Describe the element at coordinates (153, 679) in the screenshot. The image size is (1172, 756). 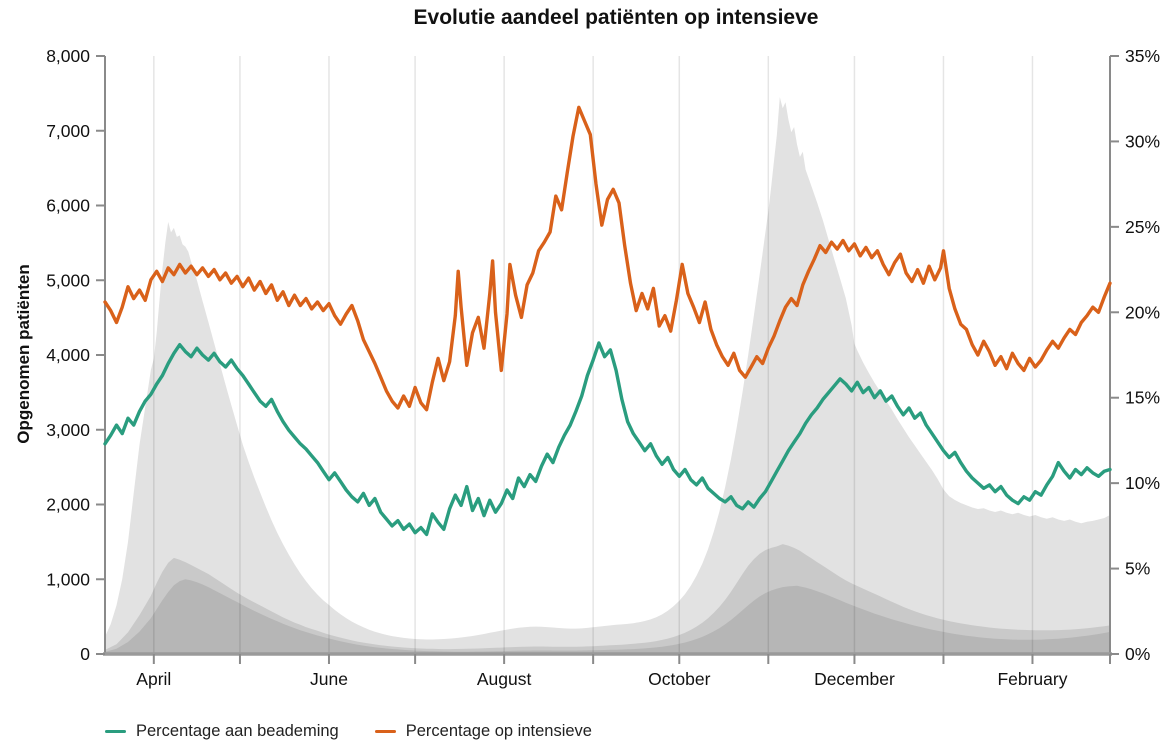
I see `x-tick-label: April` at that location.